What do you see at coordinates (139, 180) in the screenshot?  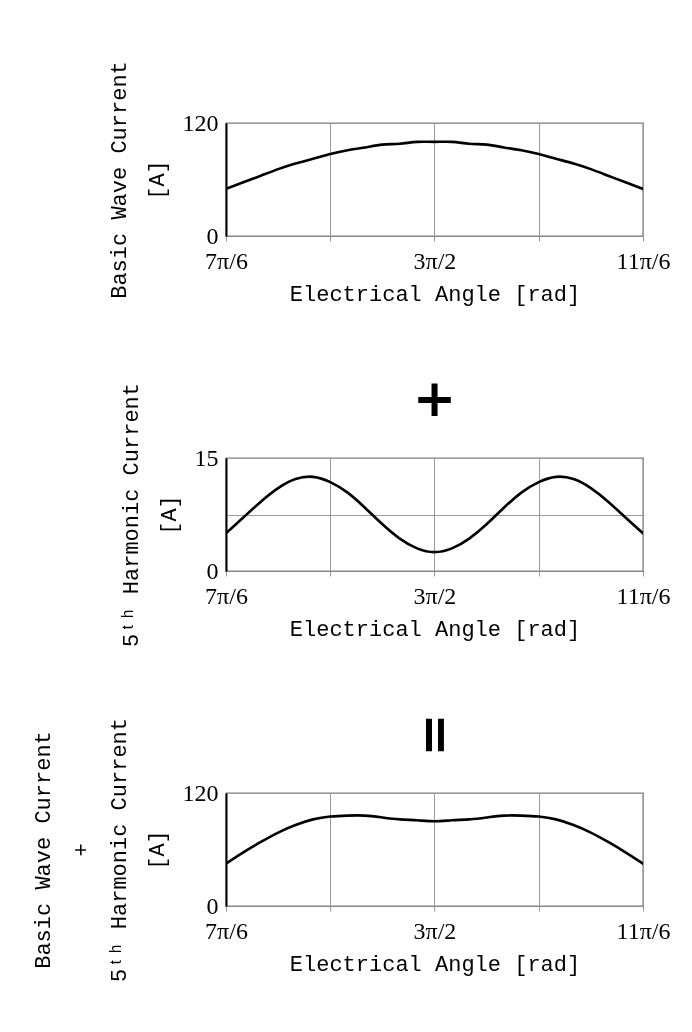 I see `y-axis-title: Basic Wave Current [A]` at bounding box center [139, 180].